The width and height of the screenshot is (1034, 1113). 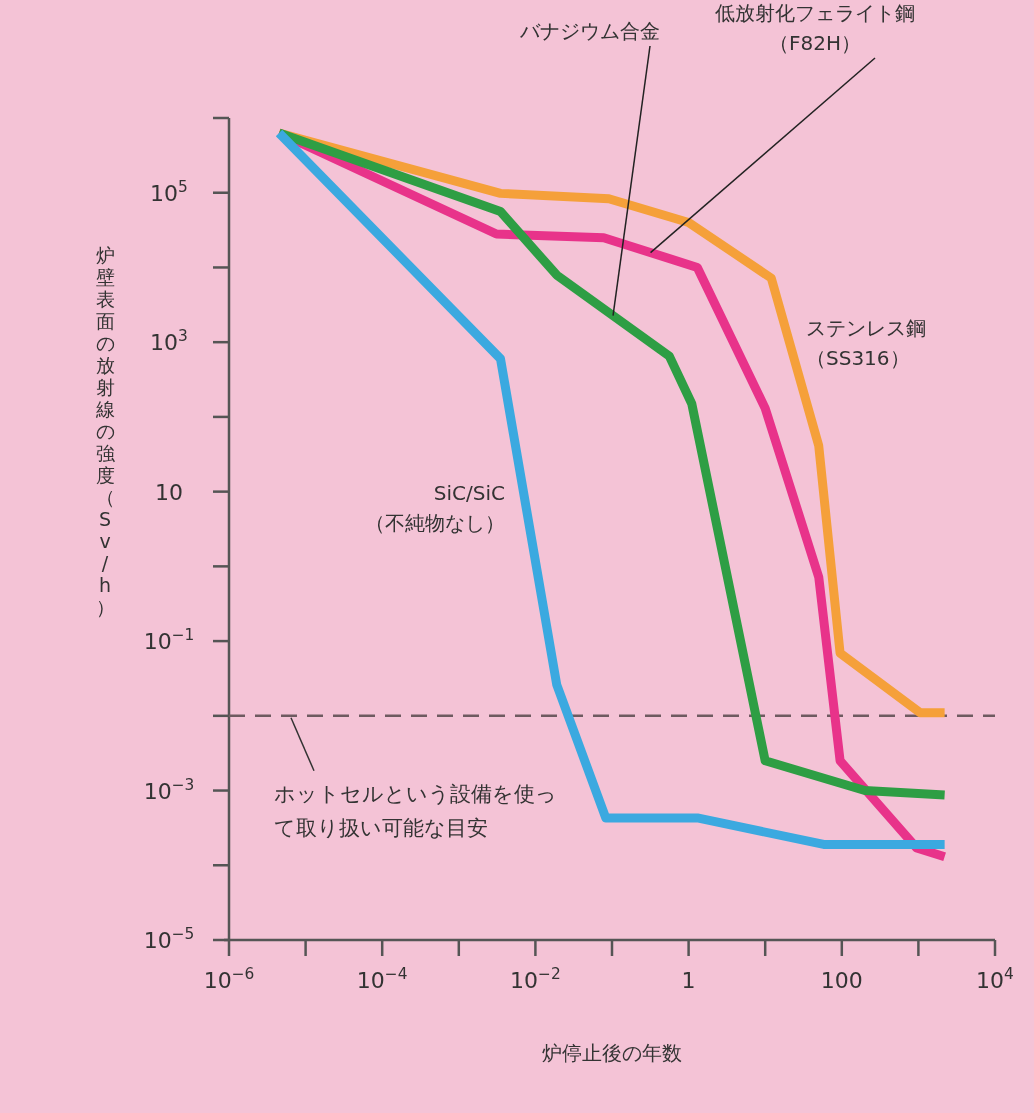 I want to click on x-tick-label: 10$^{−6}$, so click(x=229, y=979).